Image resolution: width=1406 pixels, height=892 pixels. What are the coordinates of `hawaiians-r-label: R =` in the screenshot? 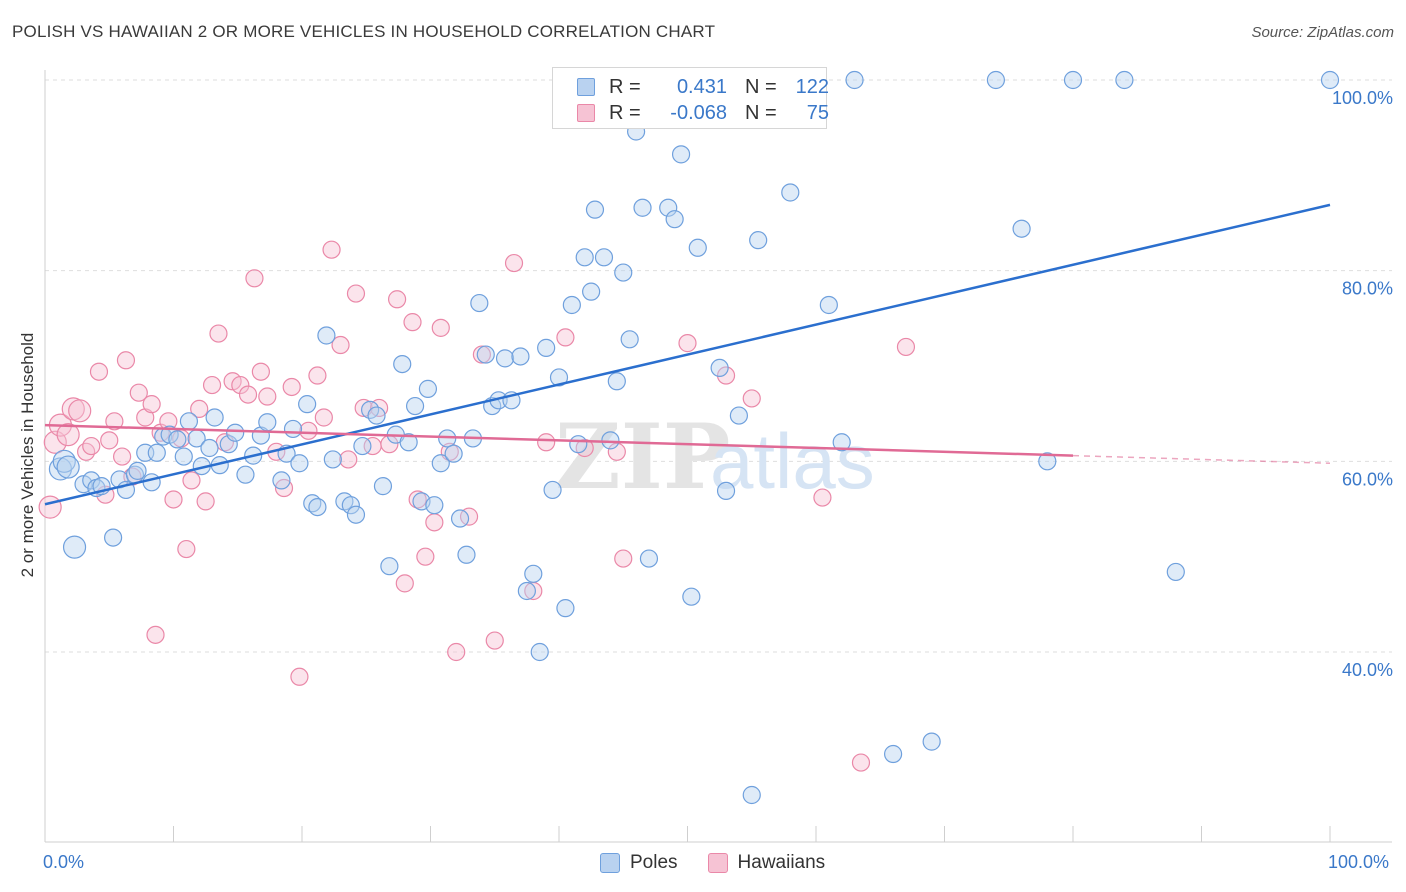 It's located at (625, 112).